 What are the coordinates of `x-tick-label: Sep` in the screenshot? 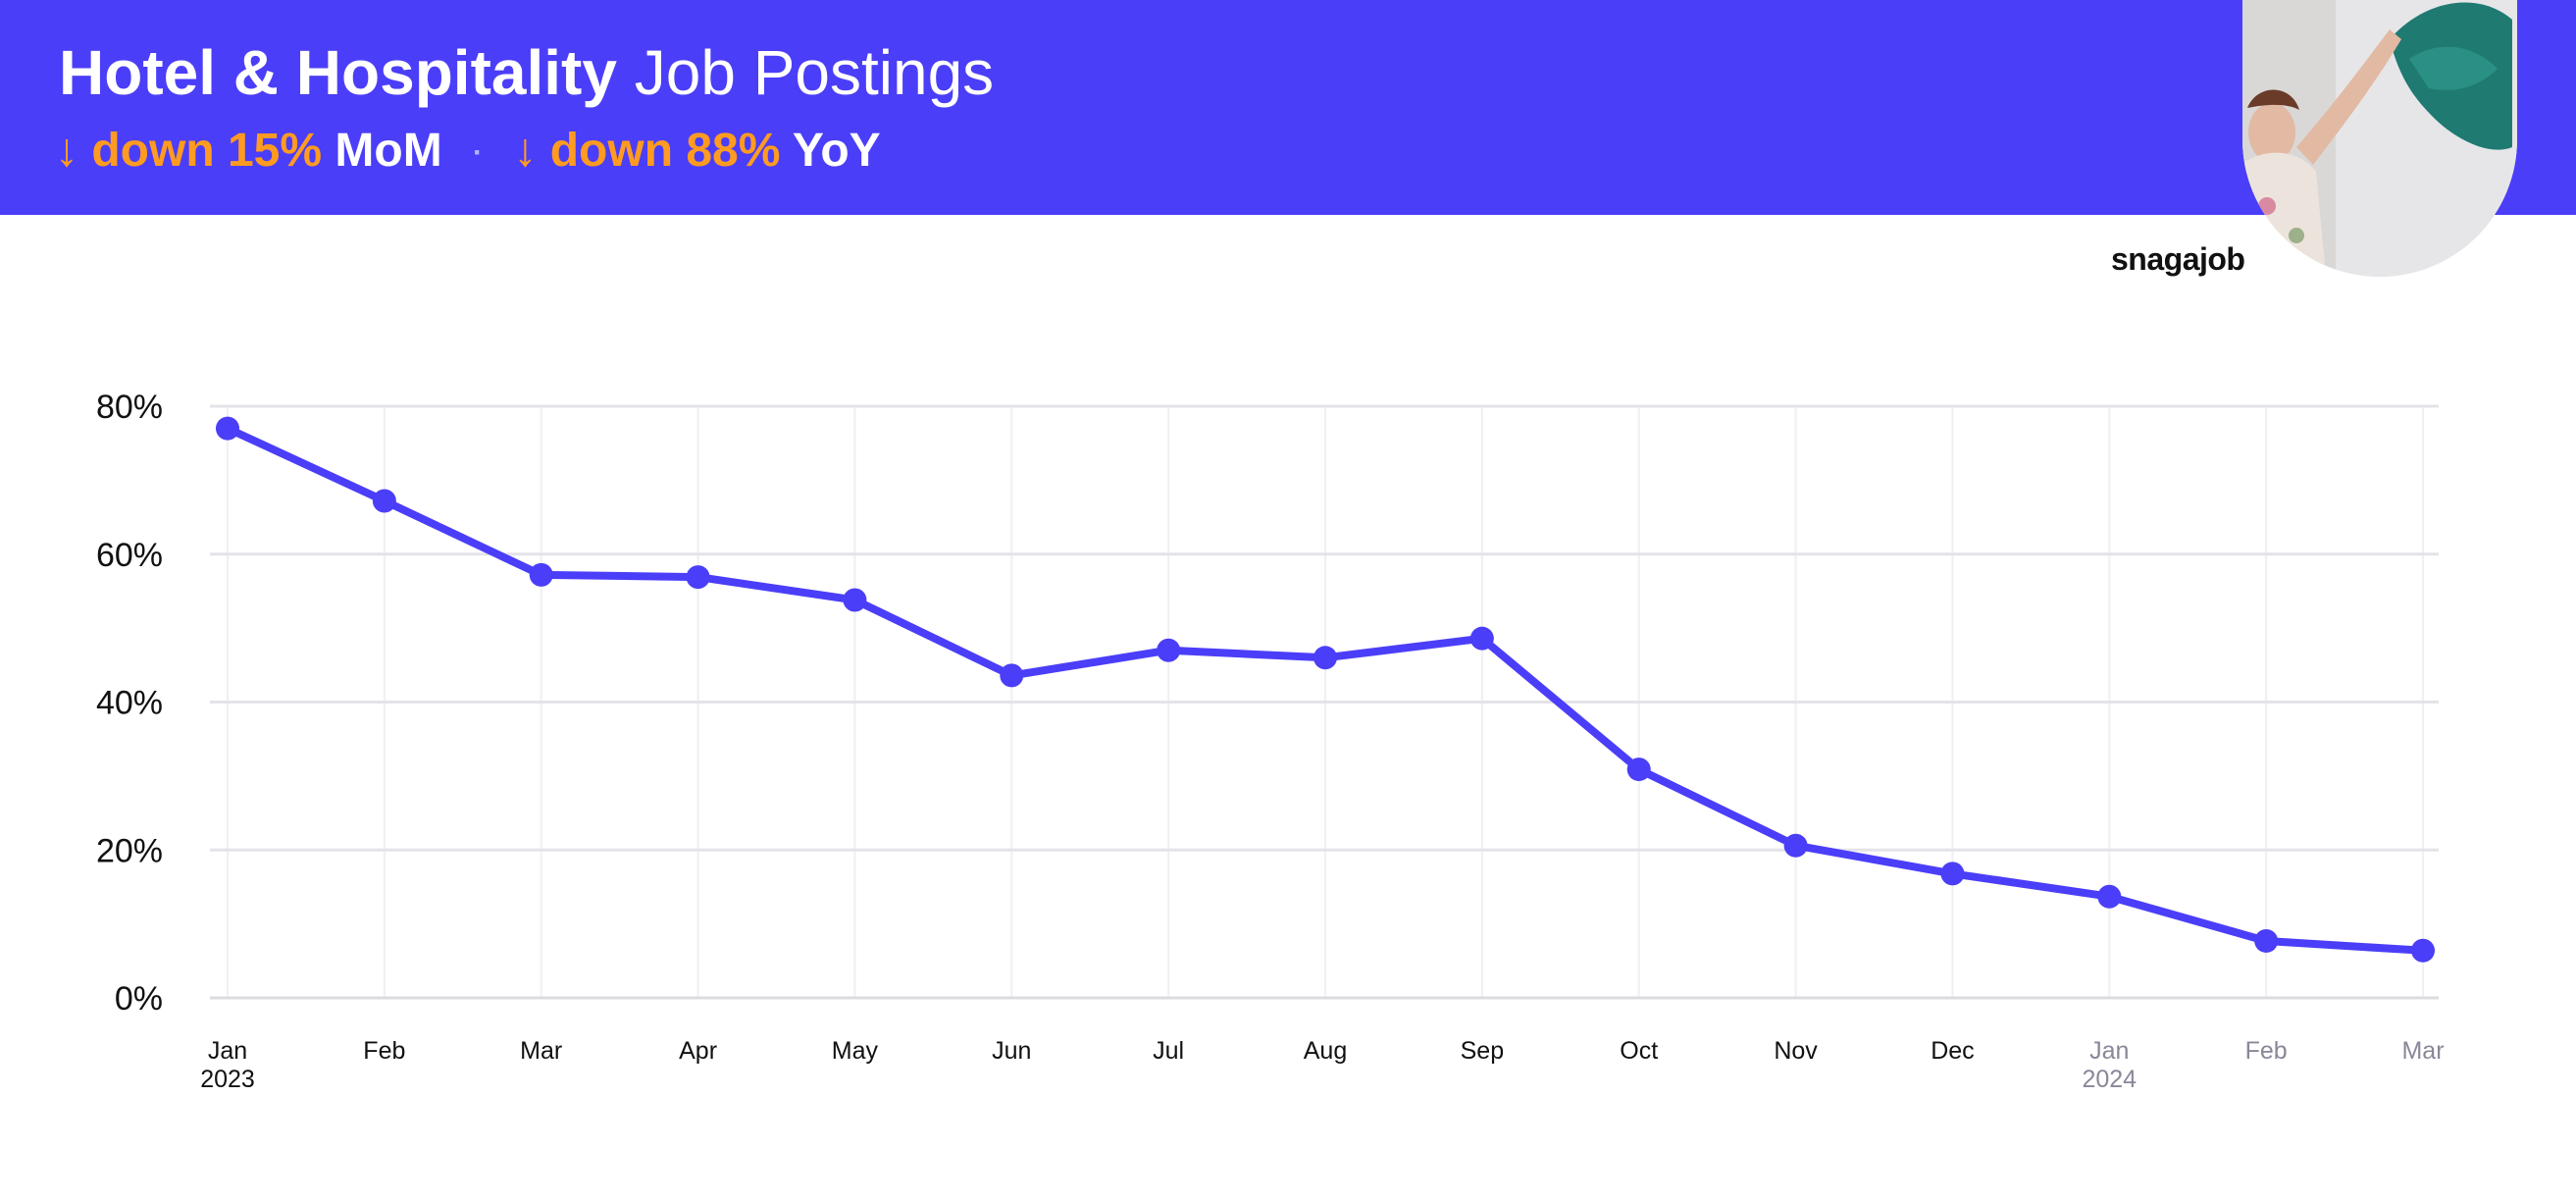 It's located at (1482, 1051).